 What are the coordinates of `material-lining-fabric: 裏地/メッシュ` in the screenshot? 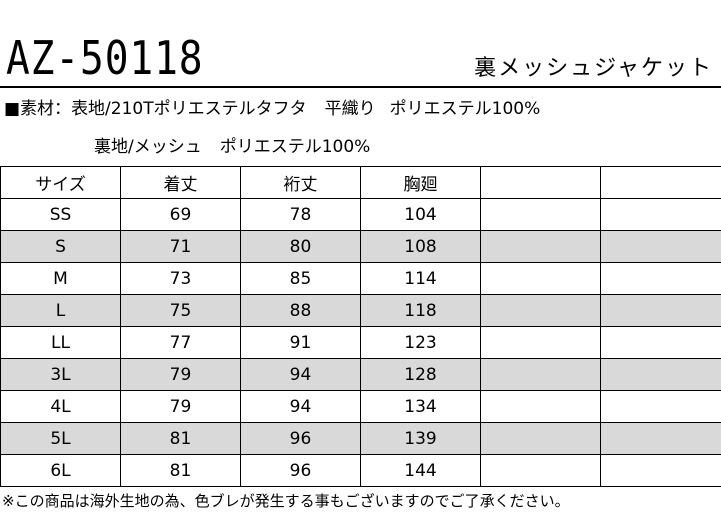 It's located at (148, 147).